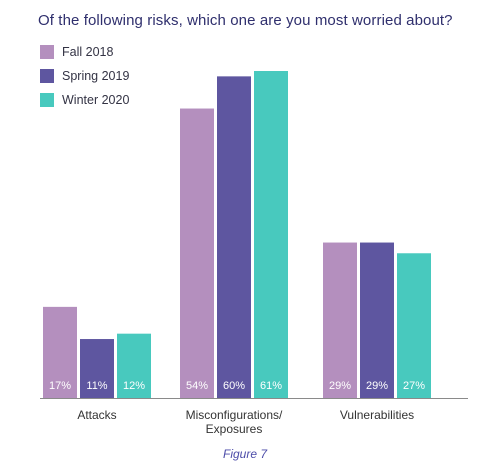 This screenshot has height=469, width=490. Describe the element at coordinates (60, 386) in the screenshot. I see `data-label: 17%` at that location.